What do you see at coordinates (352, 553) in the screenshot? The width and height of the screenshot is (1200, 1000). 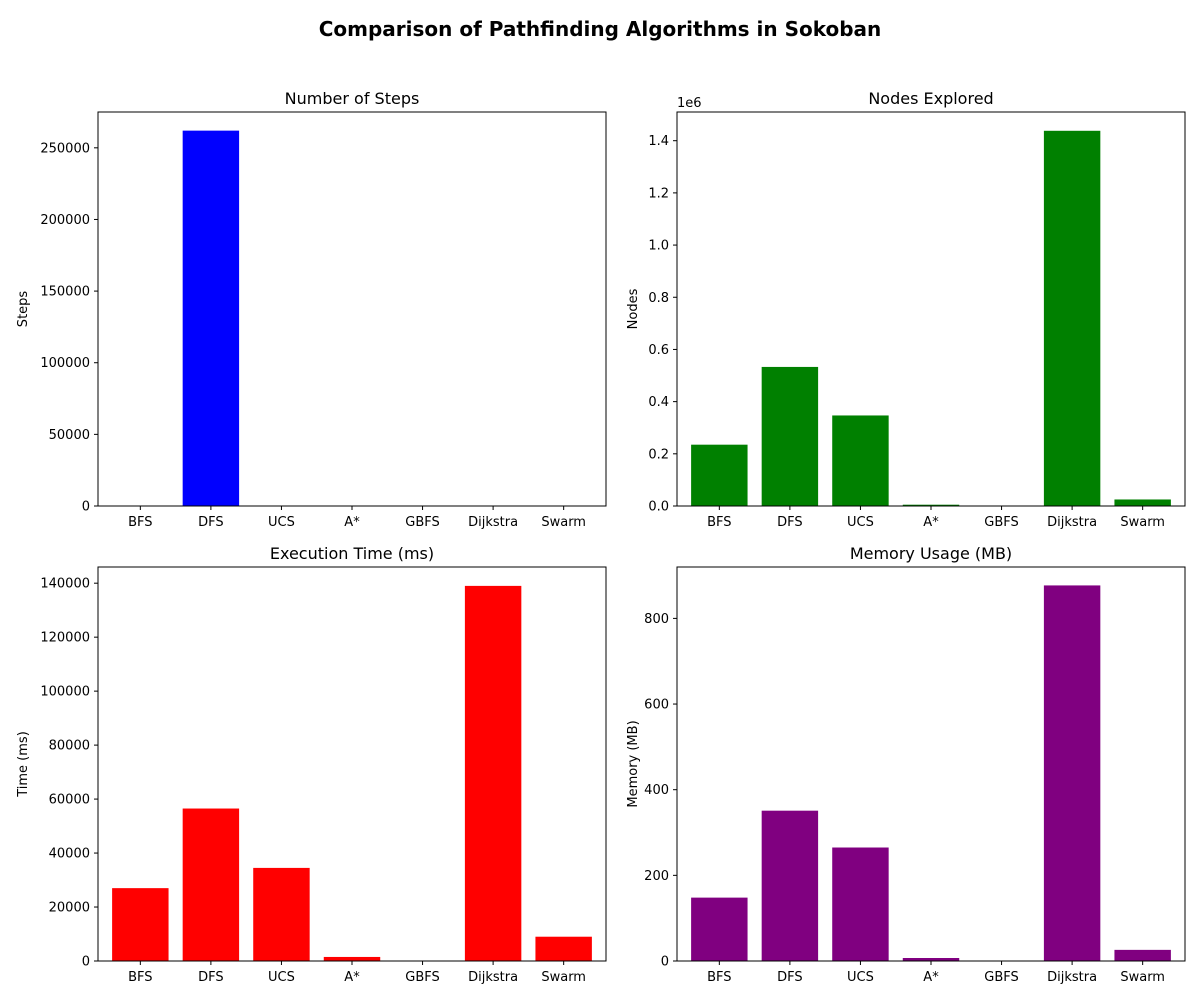 I see `subplot-title: Execution Time (ms)` at bounding box center [352, 553].